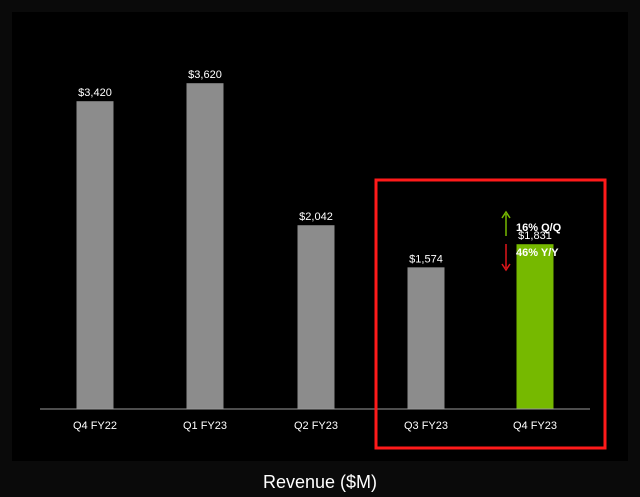 The width and height of the screenshot is (640, 497). I want to click on x-tick-label: Q4 FY23, so click(535, 426).